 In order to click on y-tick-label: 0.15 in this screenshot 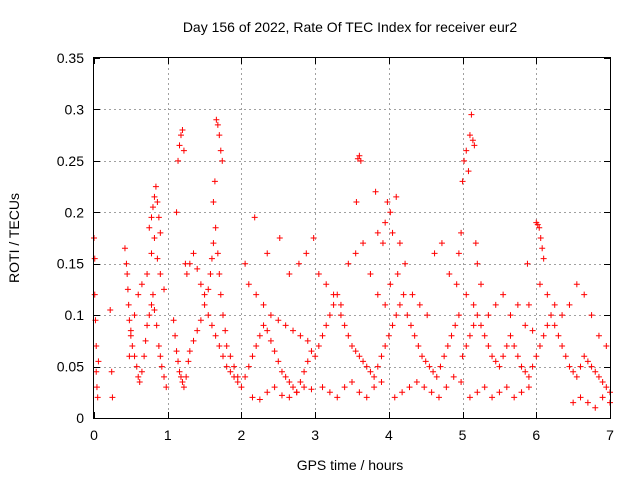, I will do `click(70, 264)`.